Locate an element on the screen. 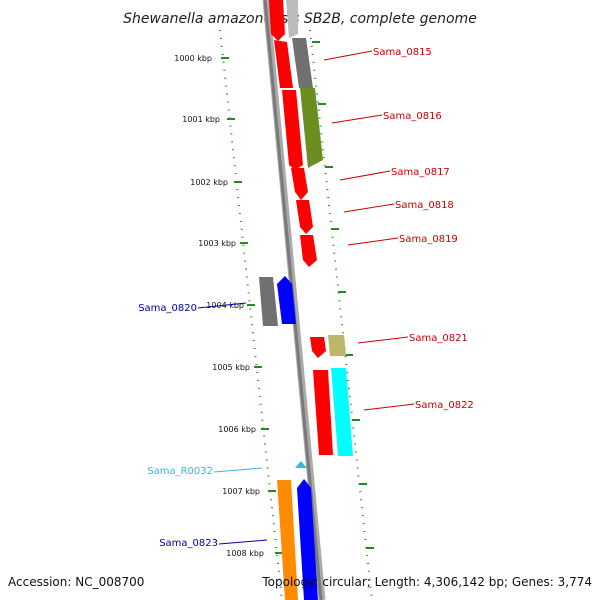  gene-label-sama-0822: Sama_0822 is located at coordinates (444, 405).